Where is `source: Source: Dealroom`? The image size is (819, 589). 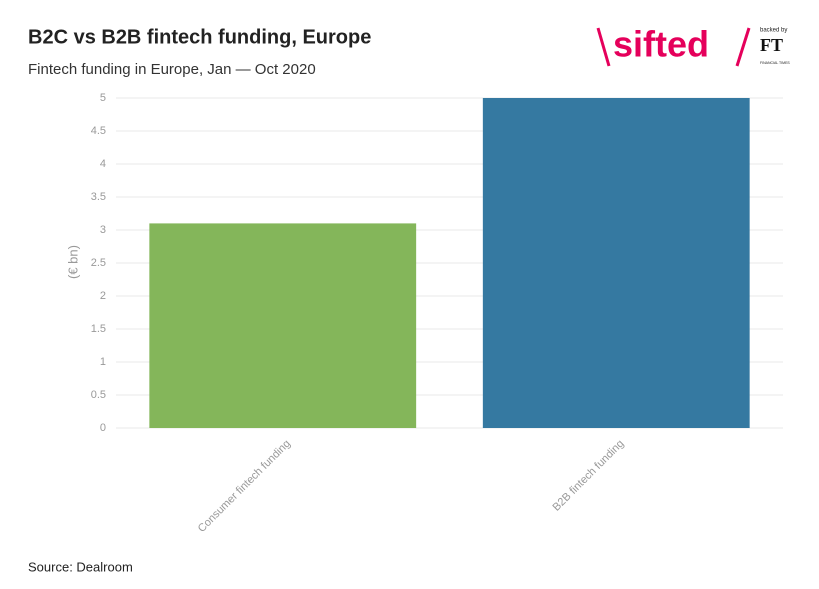
source: Source: Dealroom is located at coordinates (80, 566).